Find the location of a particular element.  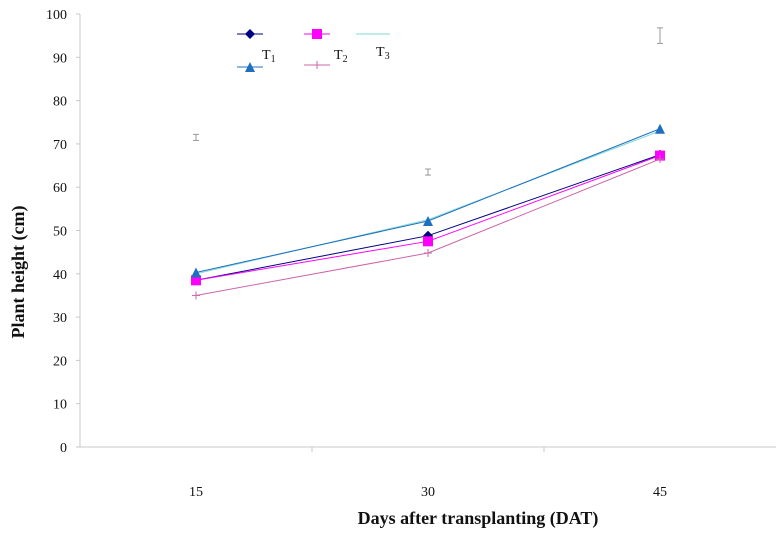

legend-entry-3: T3 is located at coordinates (373, 47).